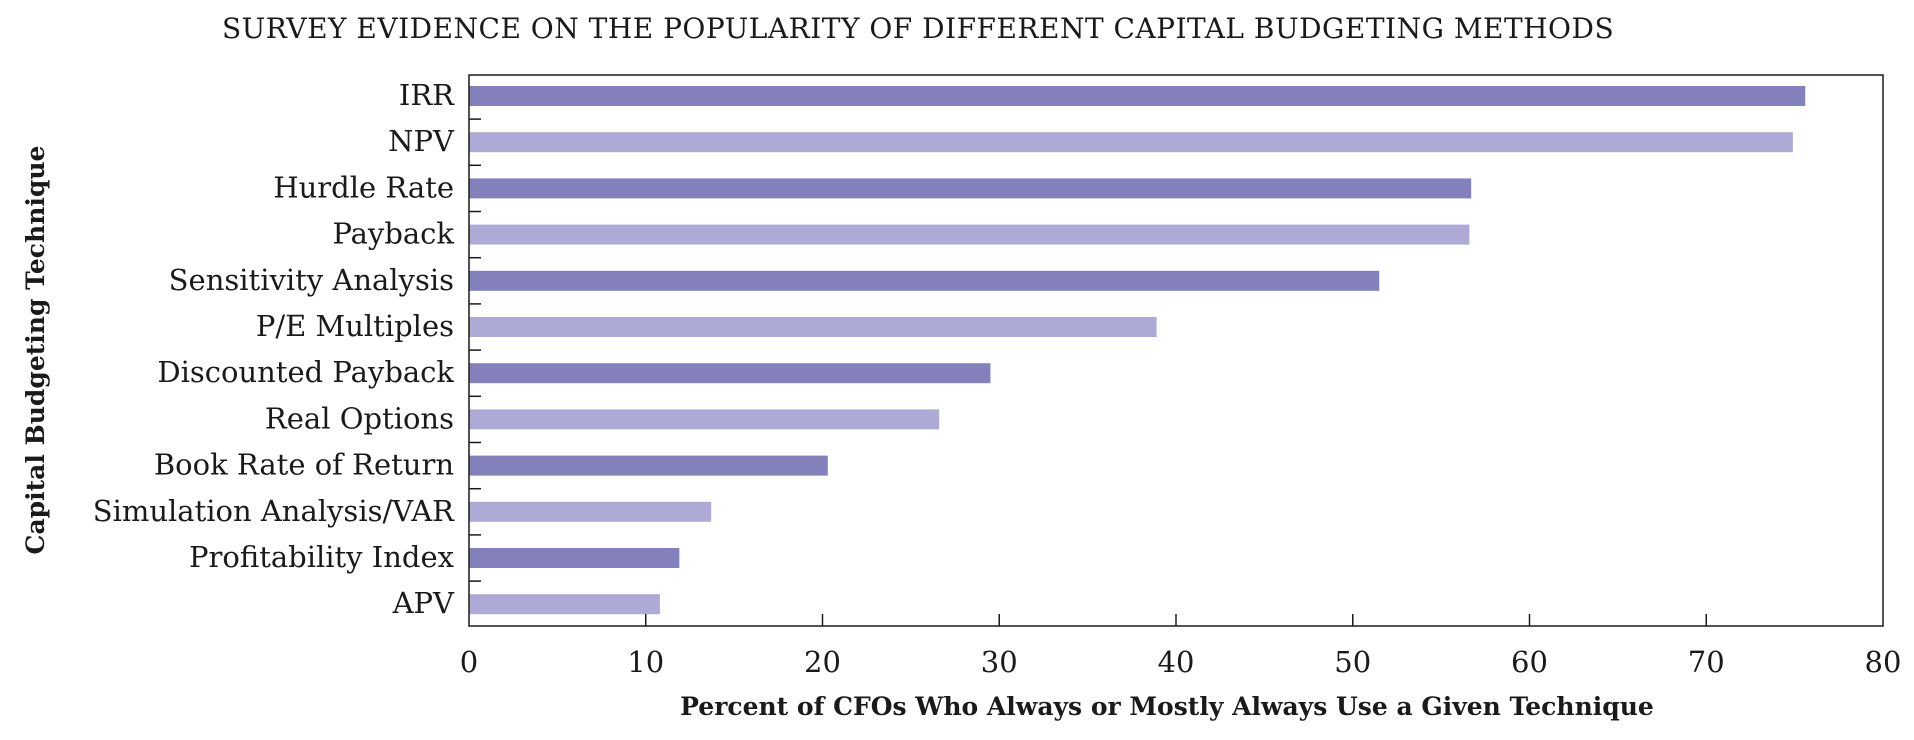  What do you see at coordinates (969, 234) in the screenshot?
I see `bar-payback` at bounding box center [969, 234].